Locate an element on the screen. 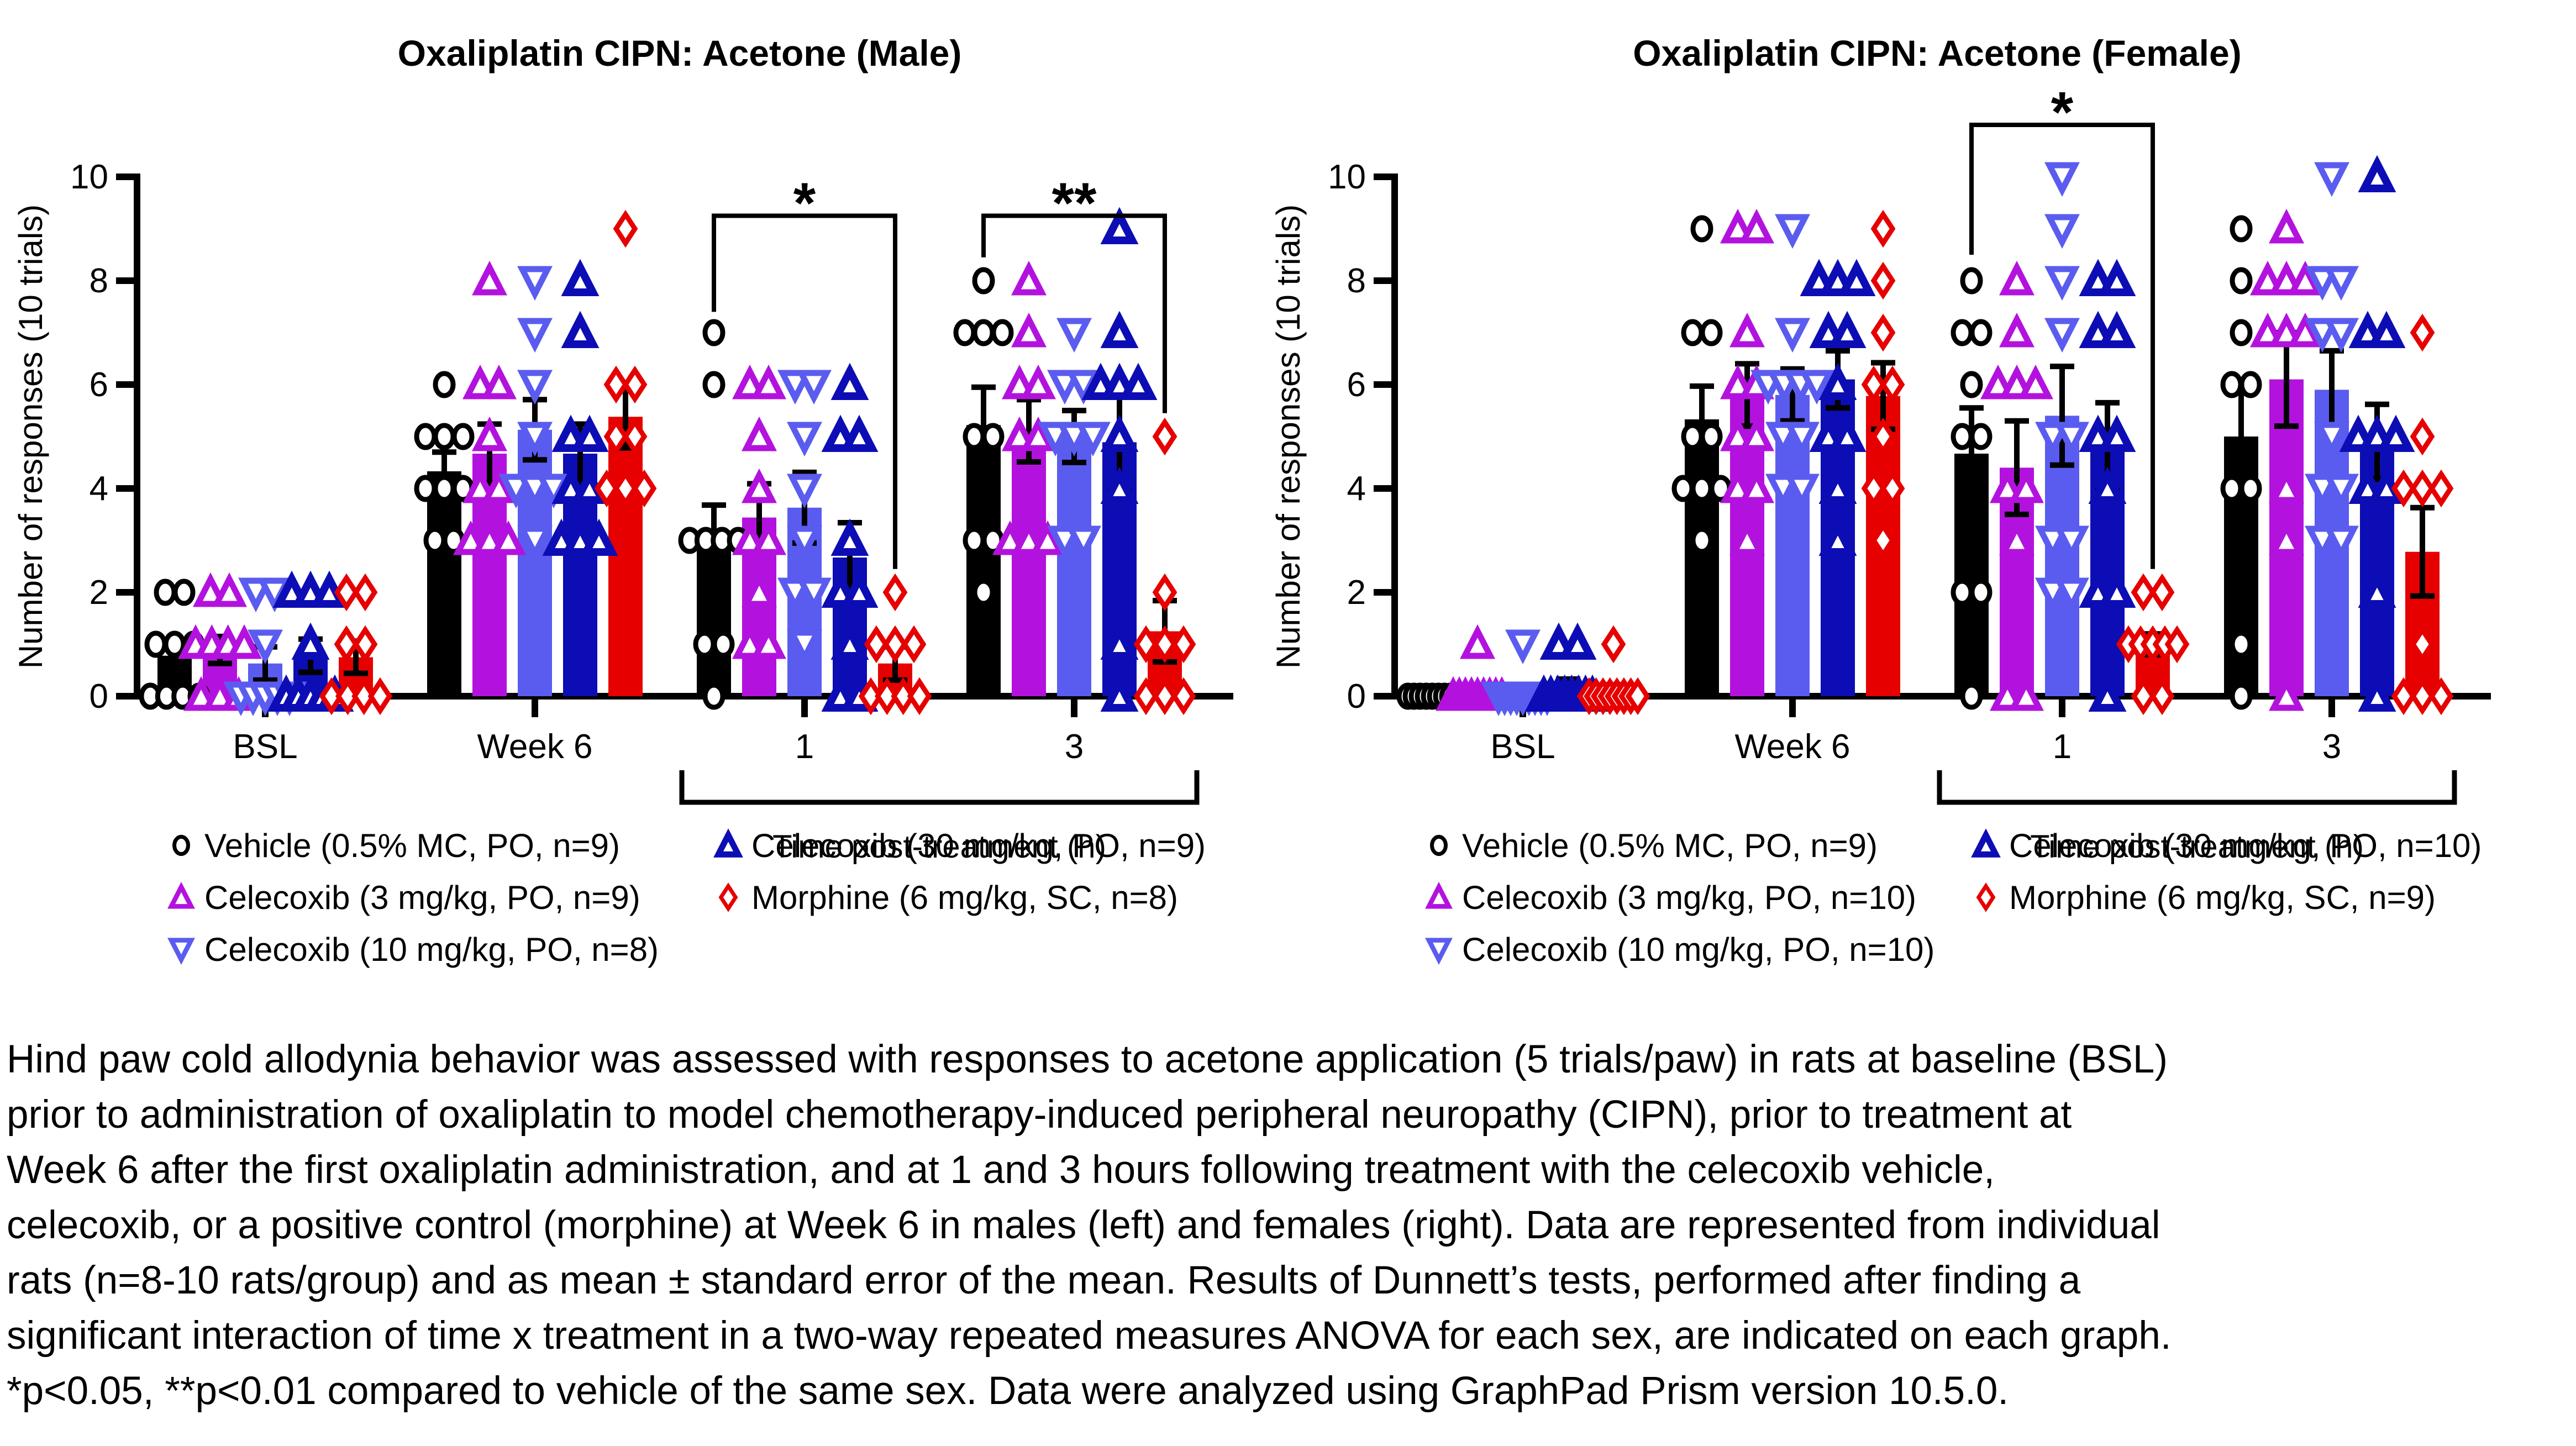  chart-title-female: Oxaliplatin CIPN: Acetone (Female) is located at coordinates (1937, 53).